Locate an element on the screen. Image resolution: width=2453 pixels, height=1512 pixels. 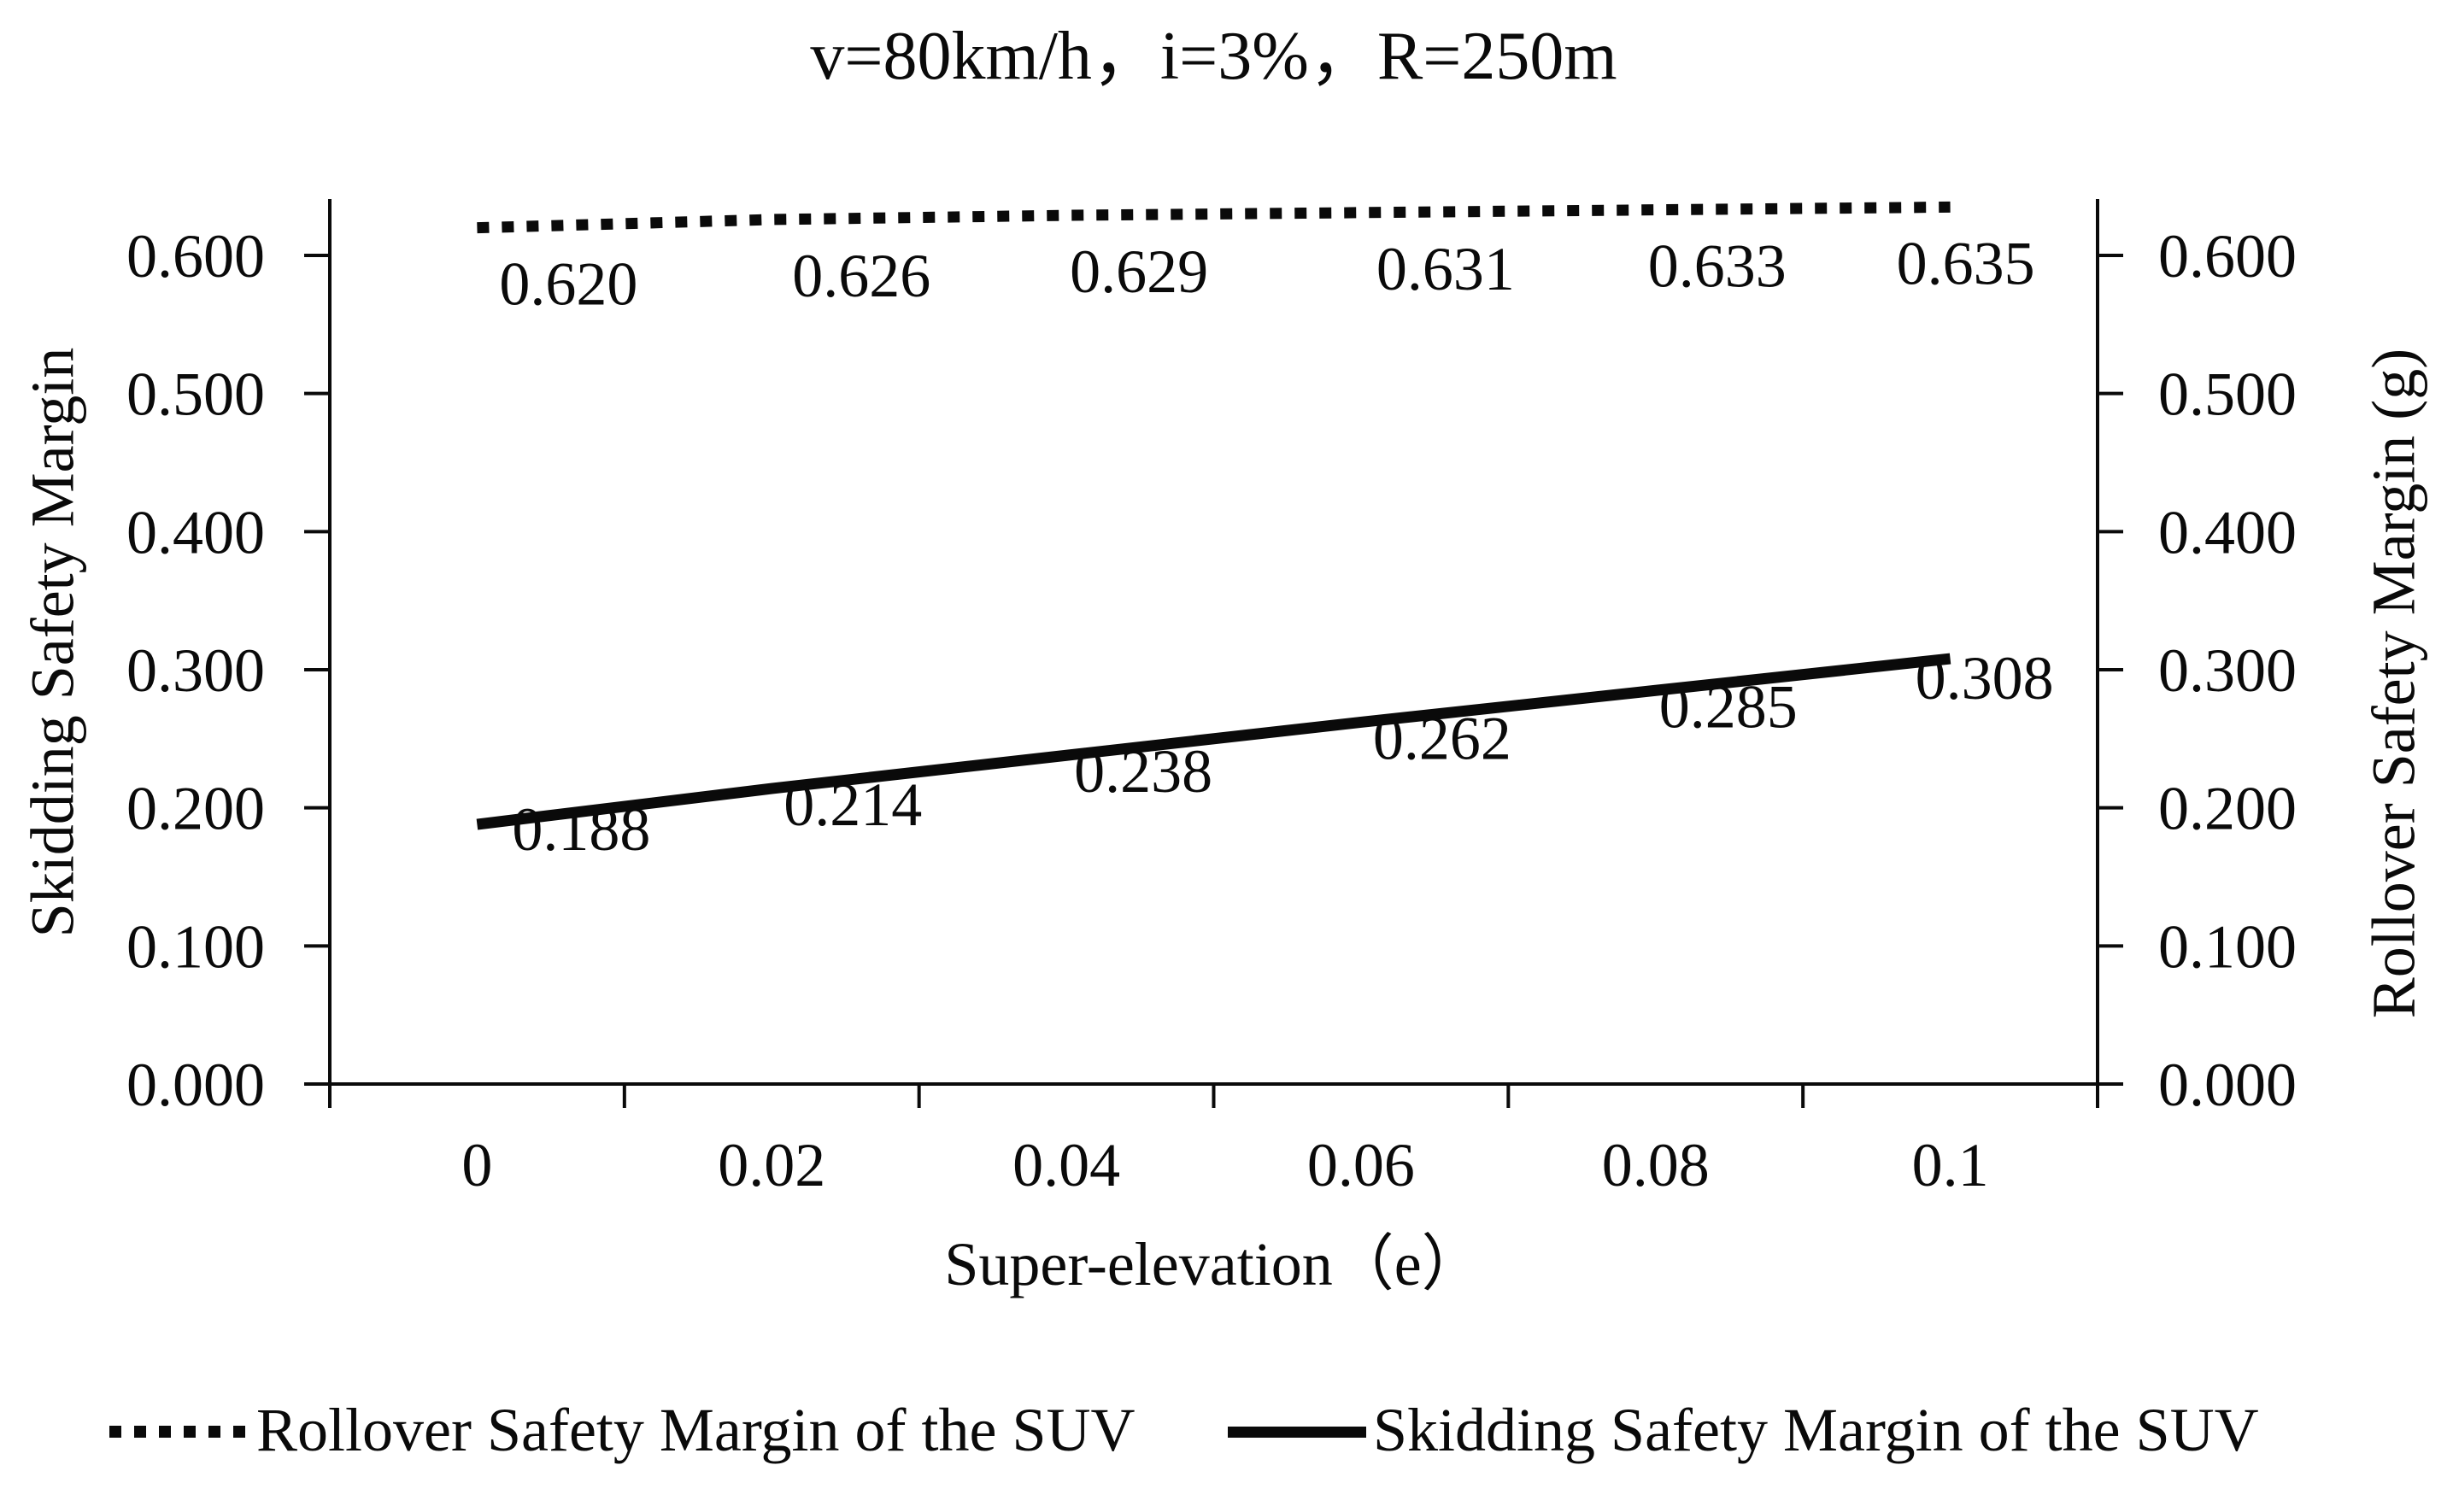
rollover-point-label: 0.629 is located at coordinates (1139, 271).